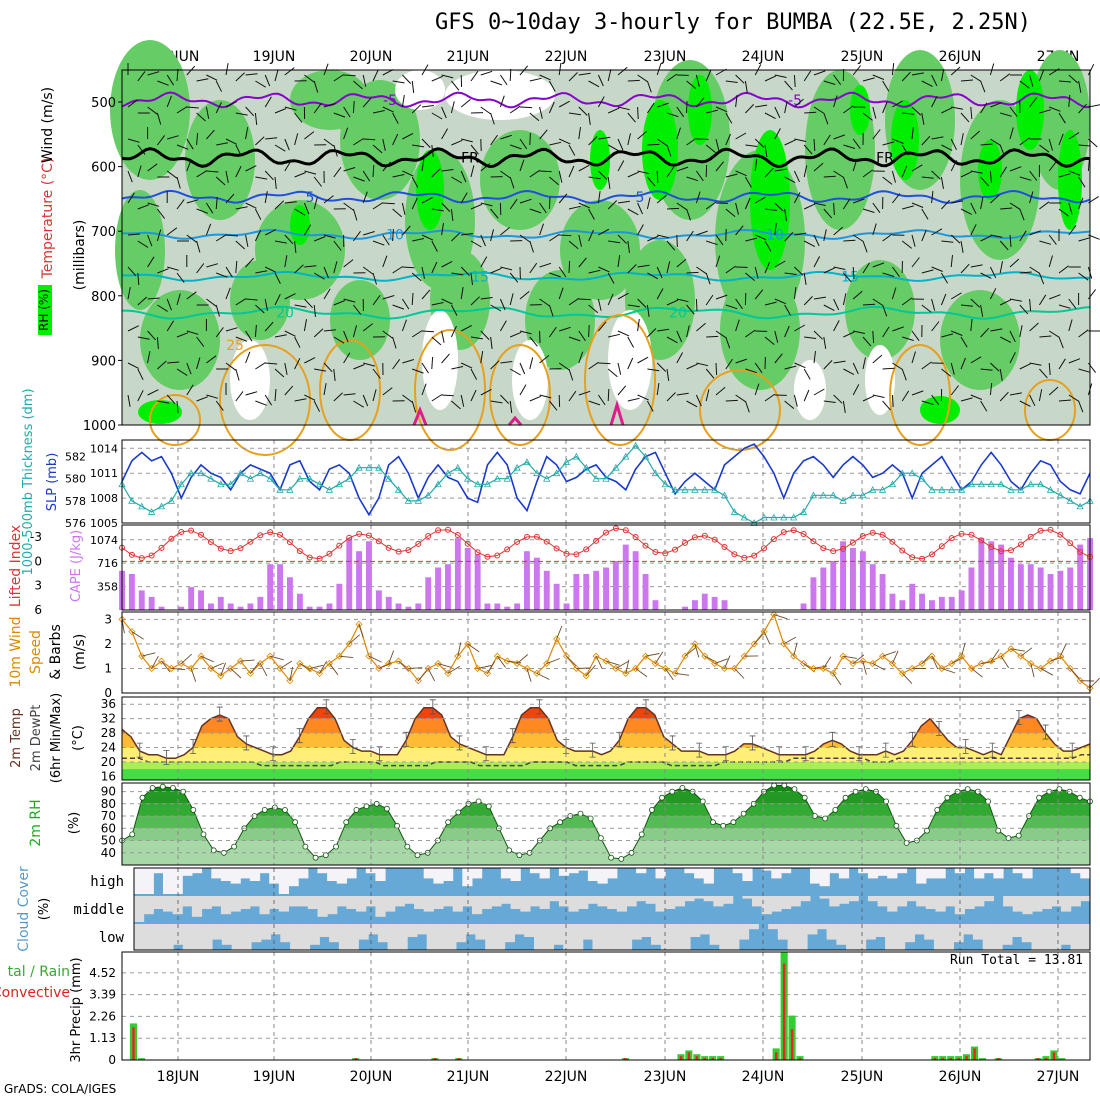 The height and width of the screenshot is (1100, 1100). Describe the element at coordinates (44, 310) in the screenshot. I see `rh-axis-label: RH (%)` at that location.